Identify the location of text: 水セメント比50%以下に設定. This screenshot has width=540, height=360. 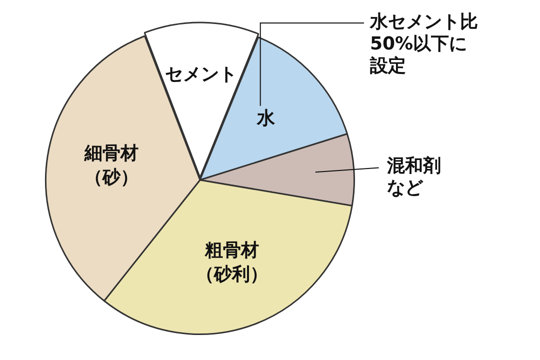
(423, 44).